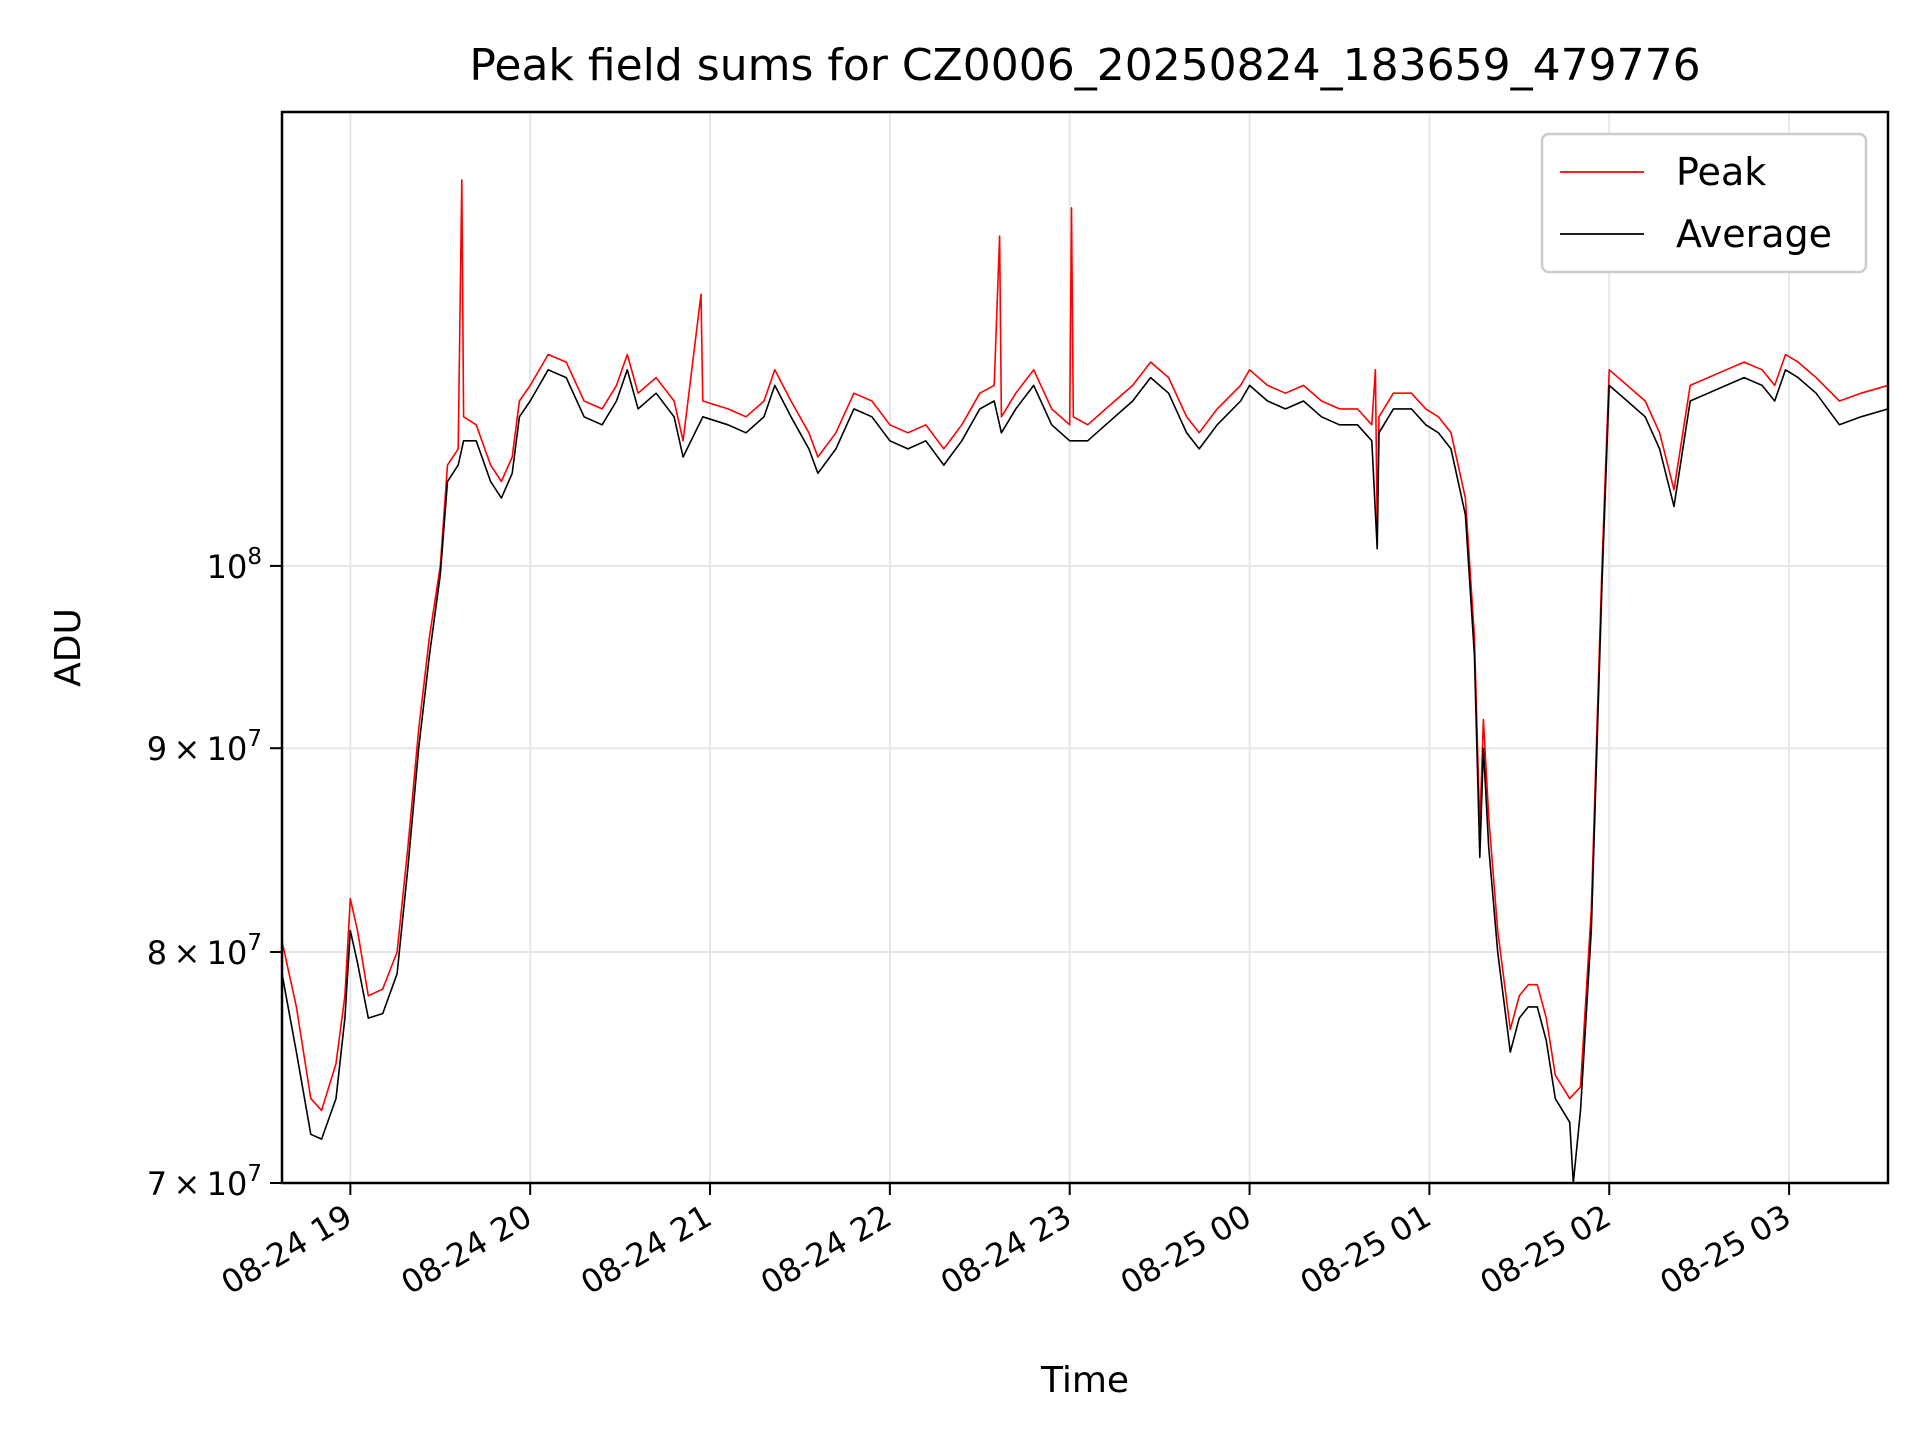 The image size is (1920, 1440). I want to click on y-axis: 7 × 107 8 × 107 9 × 107 108, so click(214, 873).